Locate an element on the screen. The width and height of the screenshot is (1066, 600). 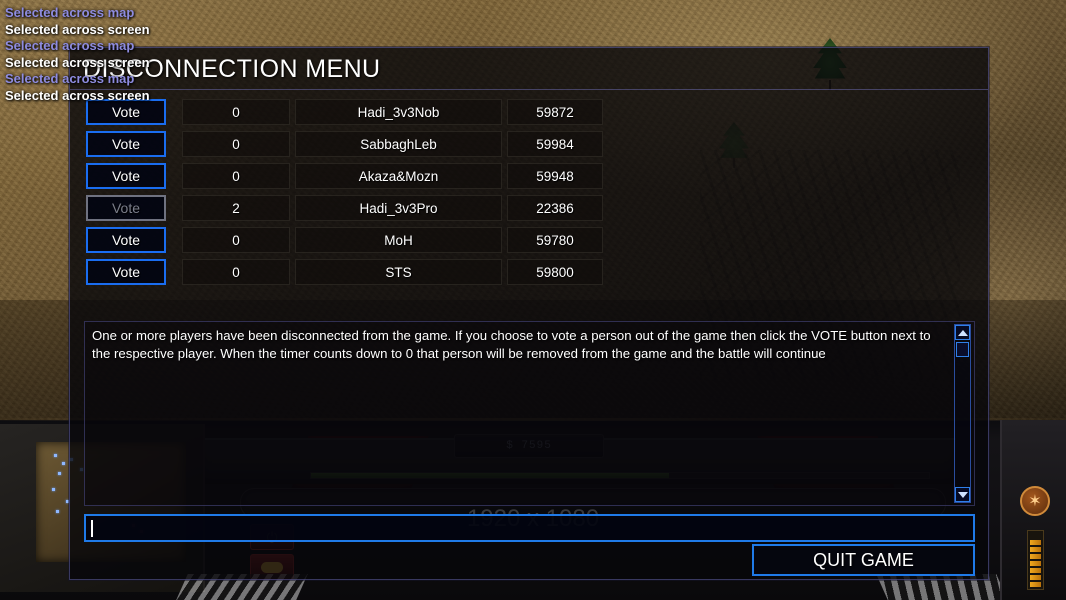
player-ping-cell: 59800 is located at coordinates (555, 272).